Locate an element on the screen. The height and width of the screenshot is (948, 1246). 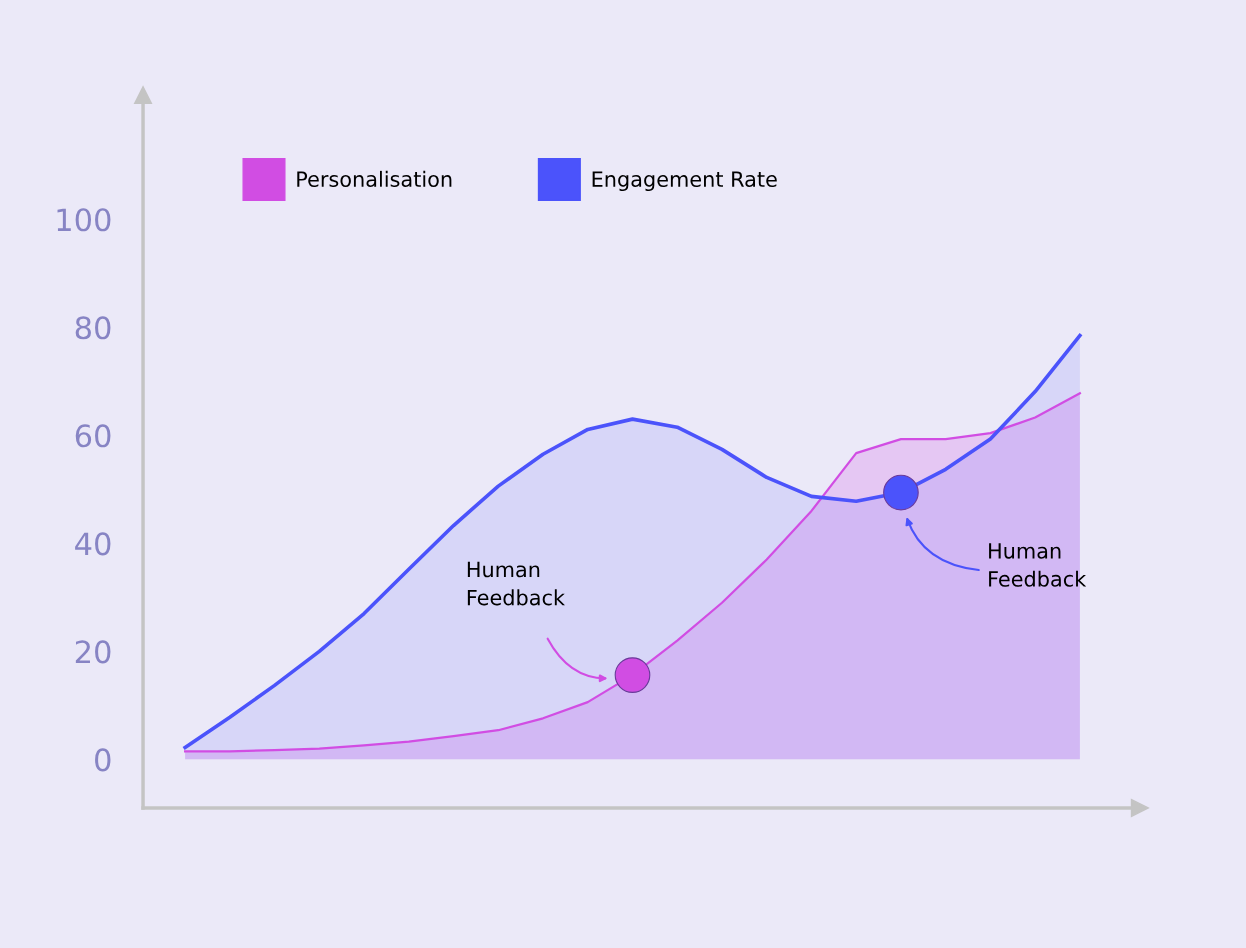
y-tick-label: 60 is located at coordinates (93, 436).